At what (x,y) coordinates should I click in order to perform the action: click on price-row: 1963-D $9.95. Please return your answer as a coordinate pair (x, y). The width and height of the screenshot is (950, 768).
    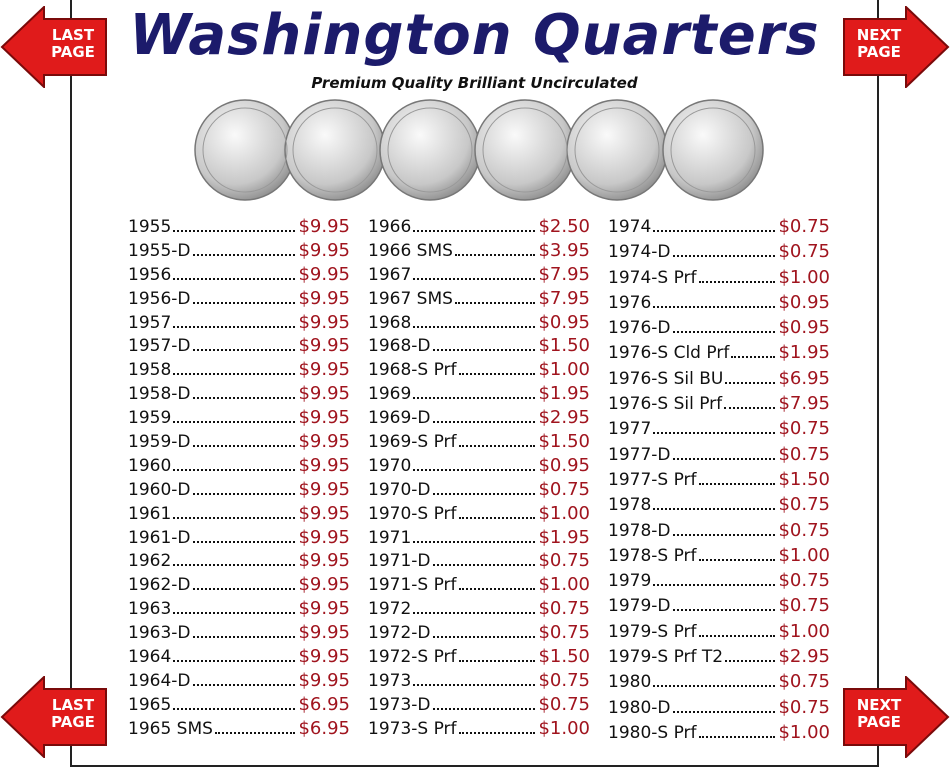
    Looking at the image, I should click on (239, 634).